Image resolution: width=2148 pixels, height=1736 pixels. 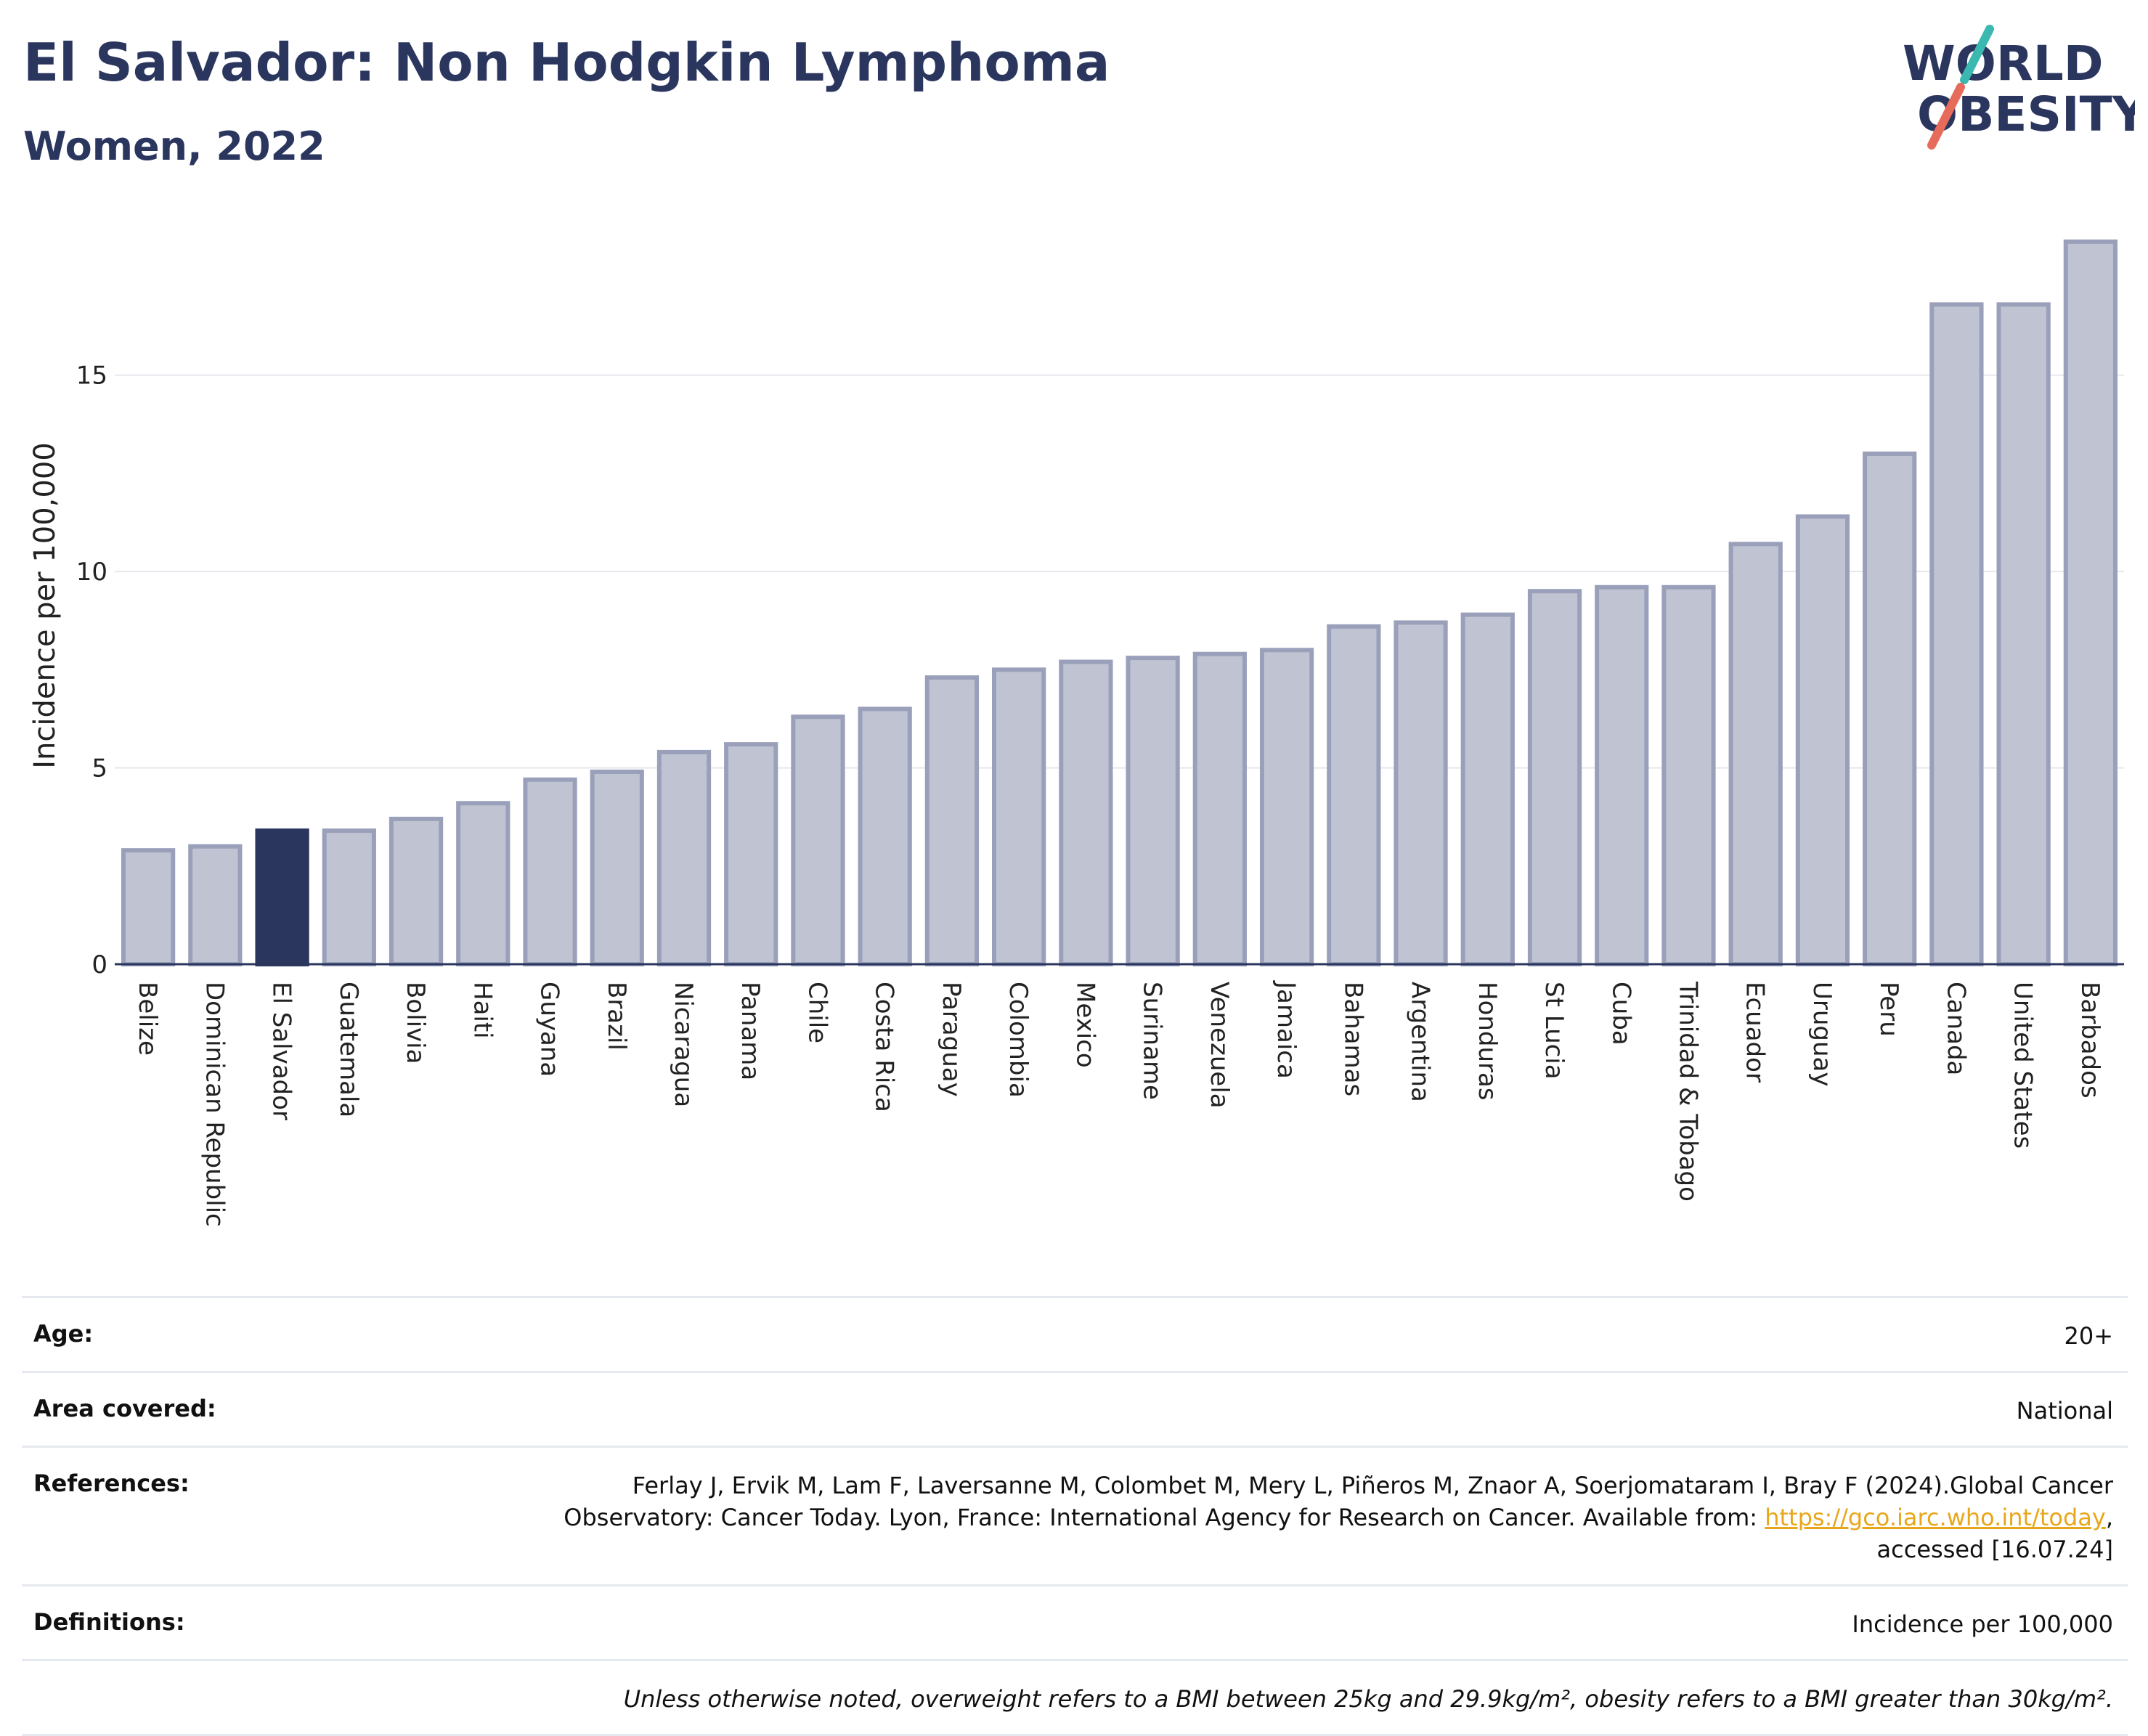 I want to click on x-tick-label: St Lucia, so click(x=1554, y=1031).